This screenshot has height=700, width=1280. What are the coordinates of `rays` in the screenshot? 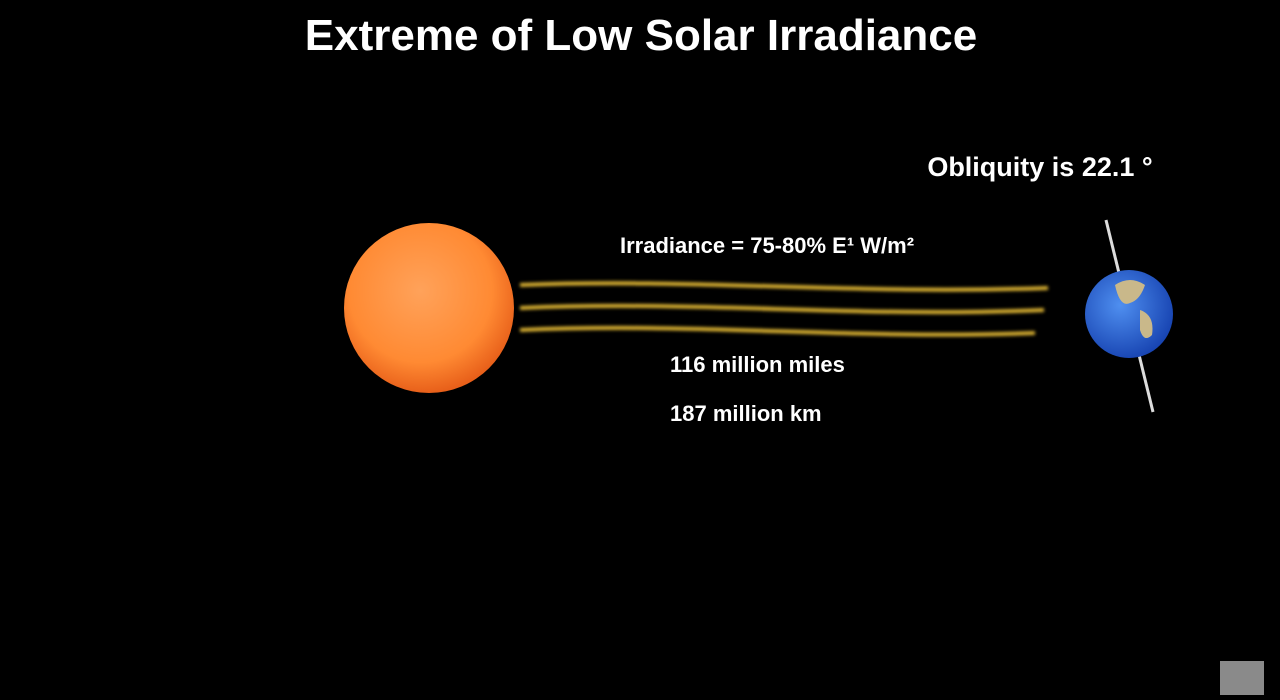 It's located at (784, 309).